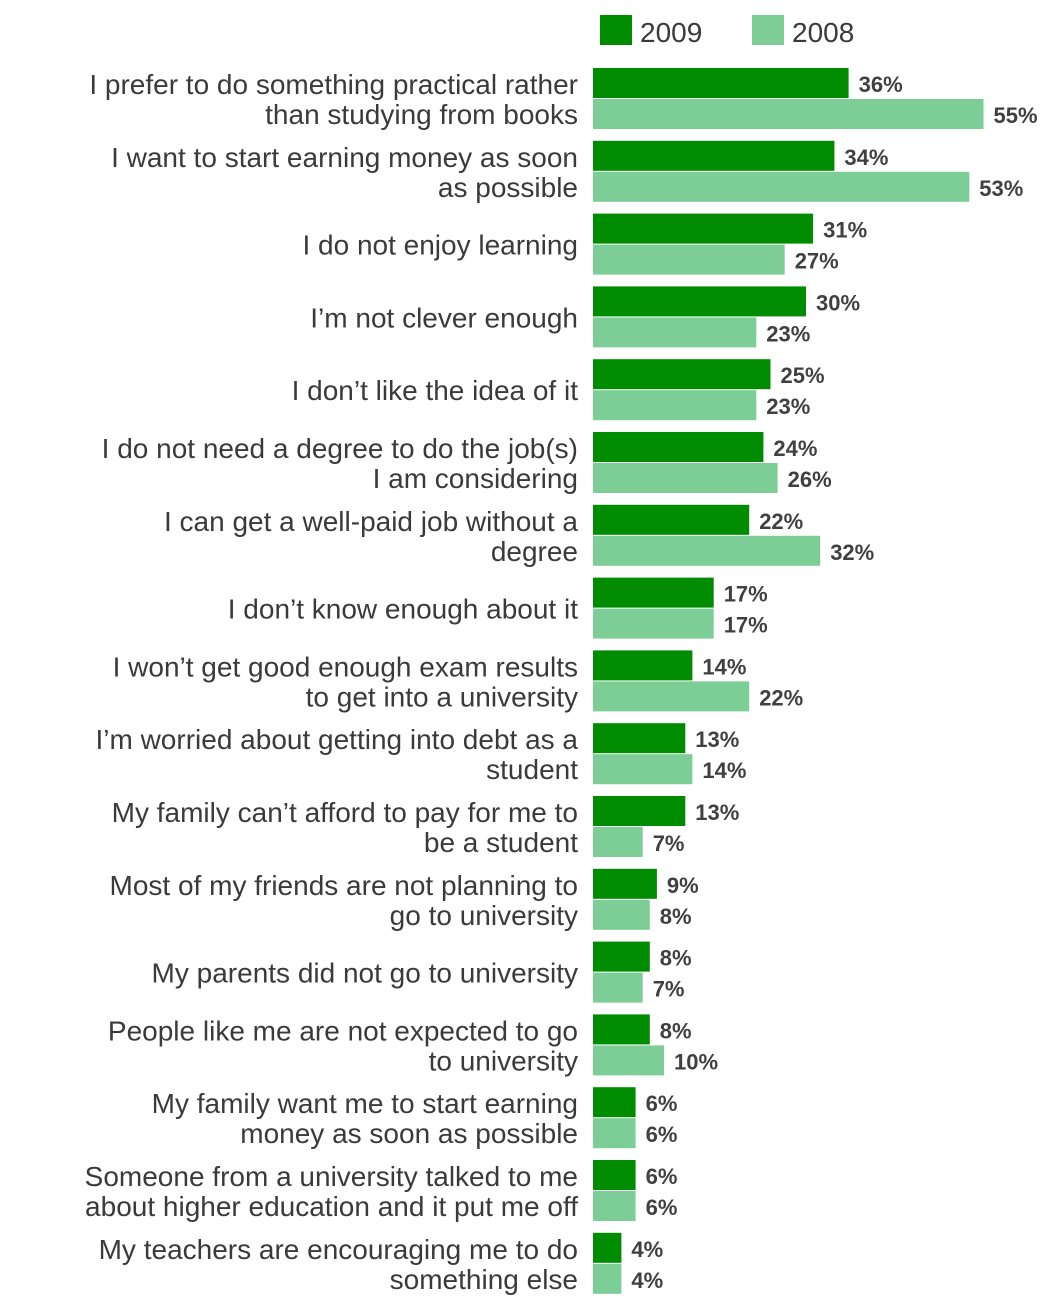 The width and height of the screenshot is (1055, 1303). What do you see at coordinates (534, 551) in the screenshot?
I see `category-label: degree` at bounding box center [534, 551].